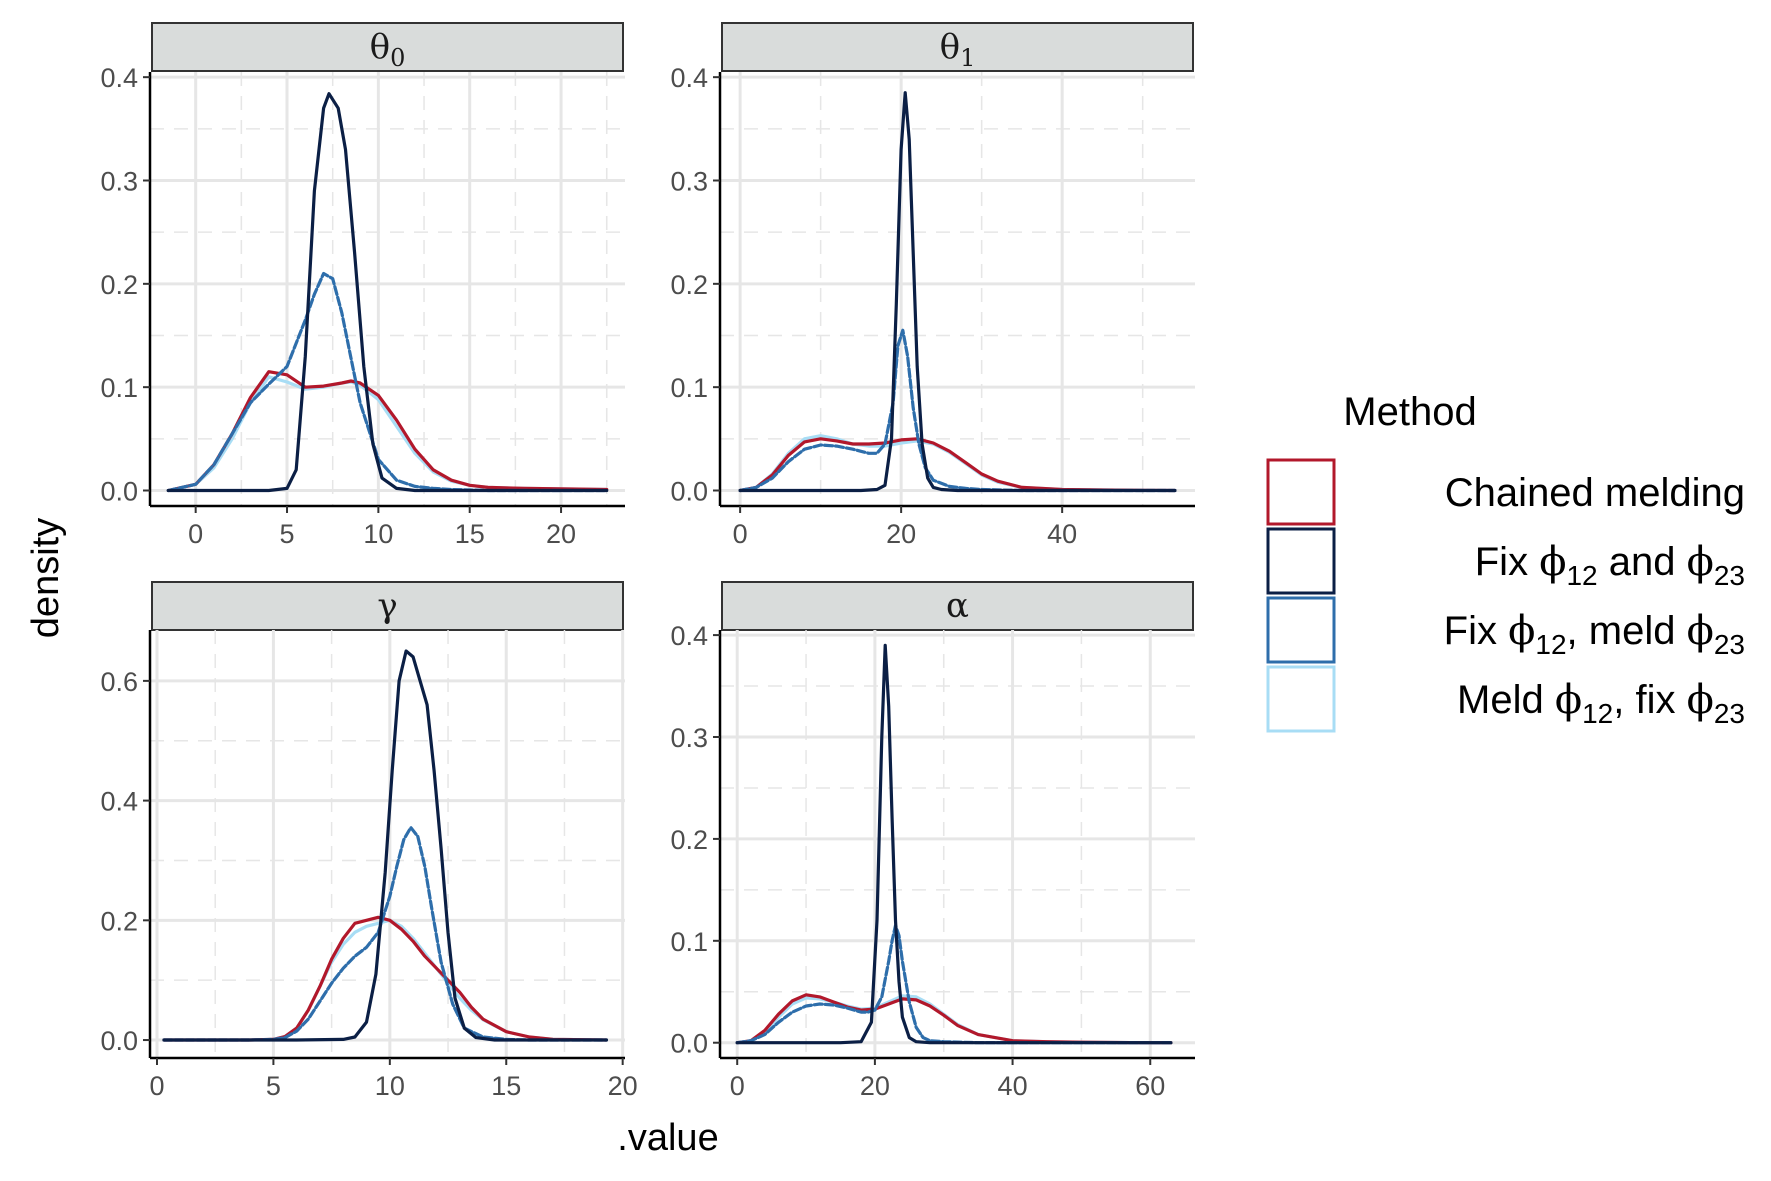  I want to click on x-tick-label: 60, so click(1150, 1086).